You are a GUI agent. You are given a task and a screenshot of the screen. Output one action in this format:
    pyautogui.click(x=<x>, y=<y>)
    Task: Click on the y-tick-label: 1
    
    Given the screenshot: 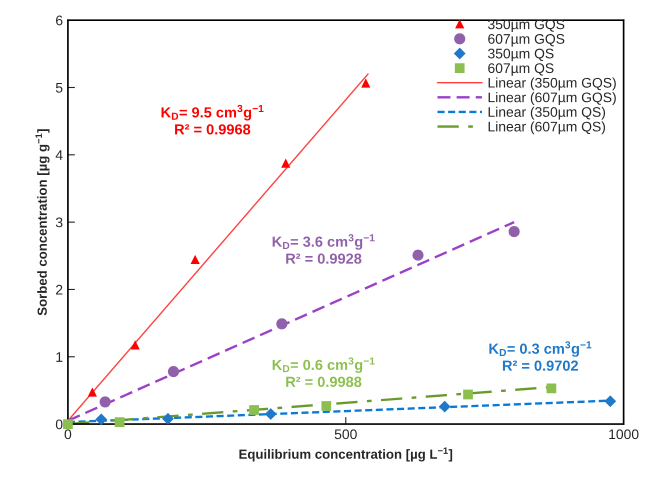 What is the action you would take?
    pyautogui.click(x=59, y=357)
    